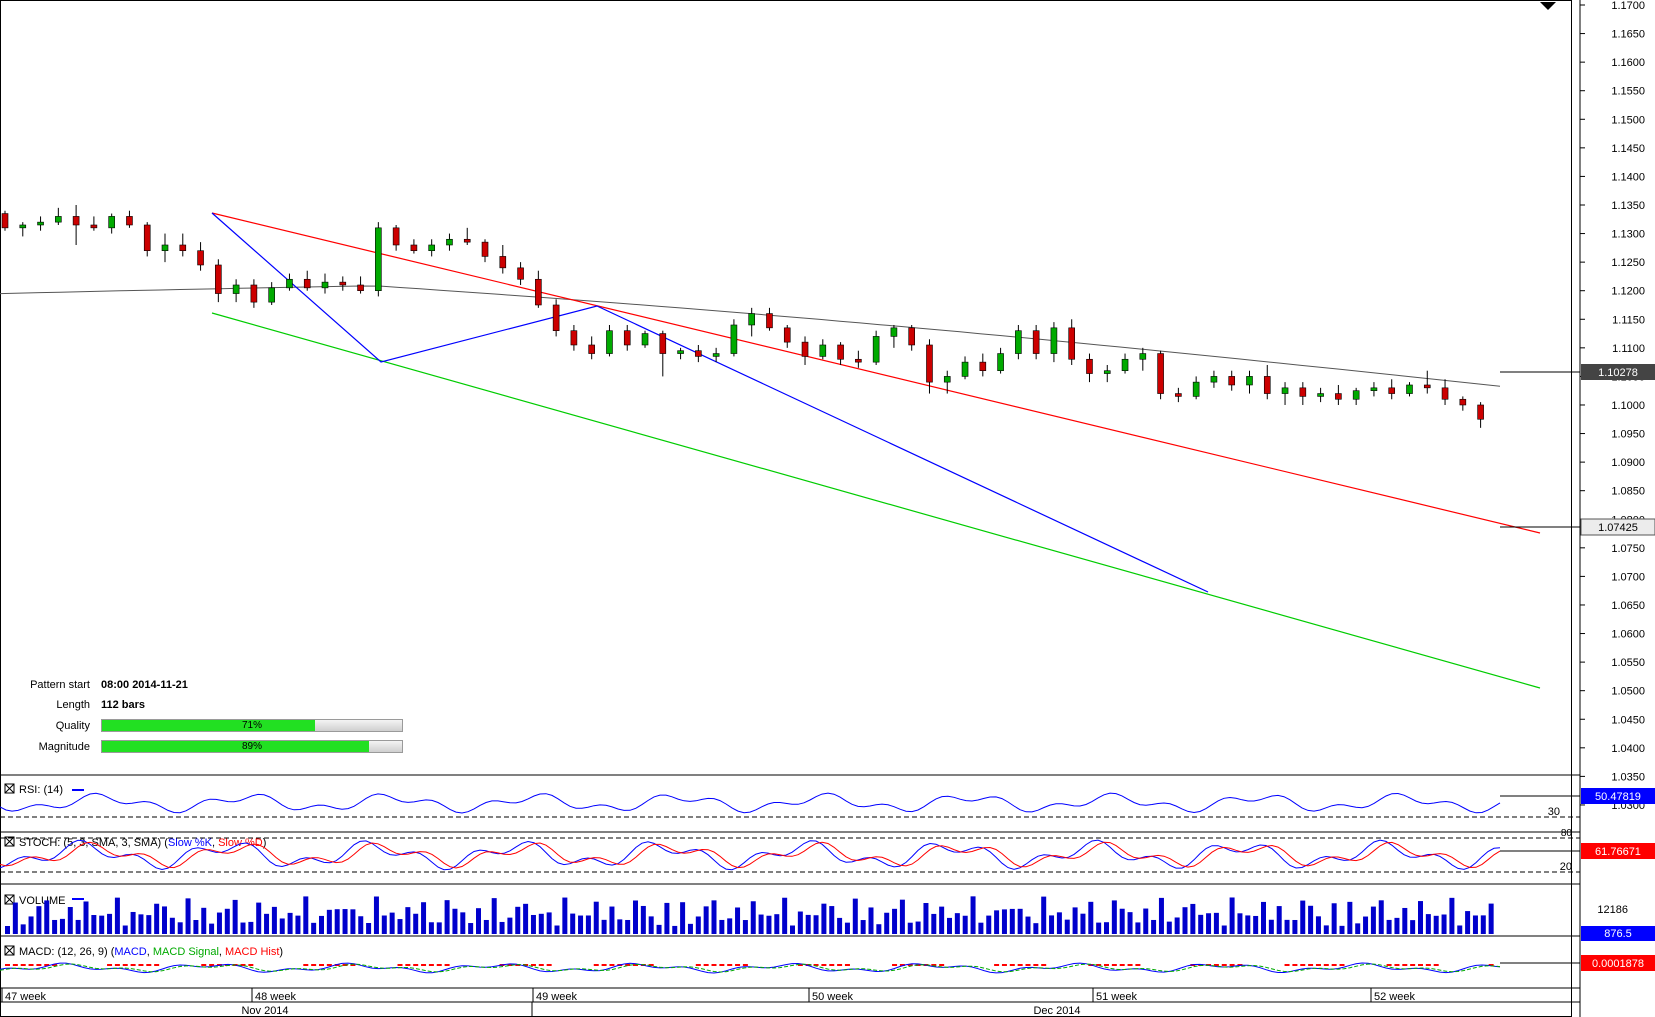 The image size is (1655, 1017). What do you see at coordinates (1548, 6) in the screenshot?
I see `dropdown-arrow-icon` at bounding box center [1548, 6].